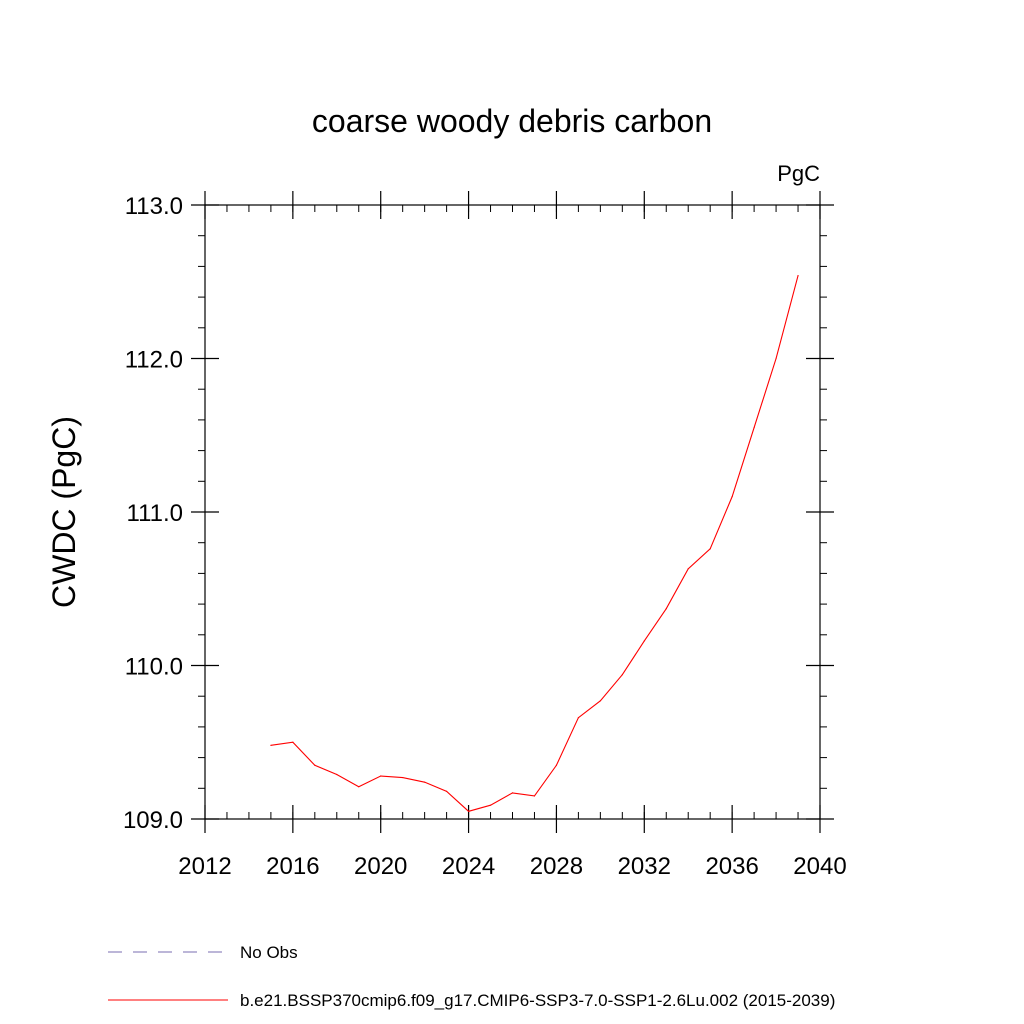 The width and height of the screenshot is (1024, 1024). Describe the element at coordinates (154, 206) in the screenshot. I see `y-tick-label: 113.0` at that location.